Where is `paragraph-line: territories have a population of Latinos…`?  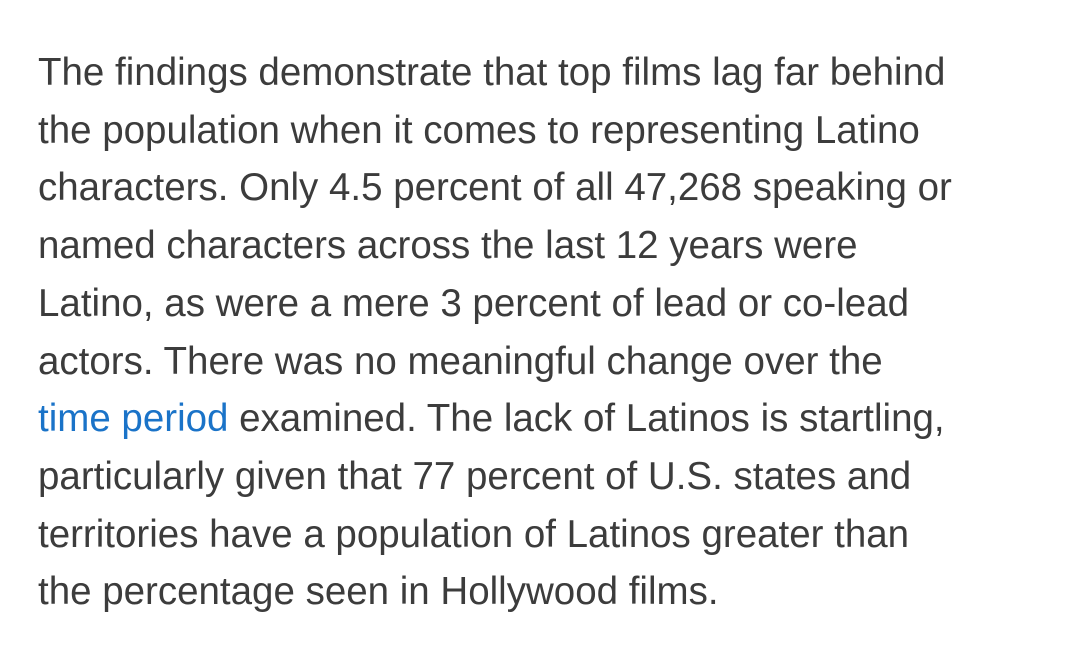
paragraph-line: territories have a population of Latinos… is located at coordinates (474, 534).